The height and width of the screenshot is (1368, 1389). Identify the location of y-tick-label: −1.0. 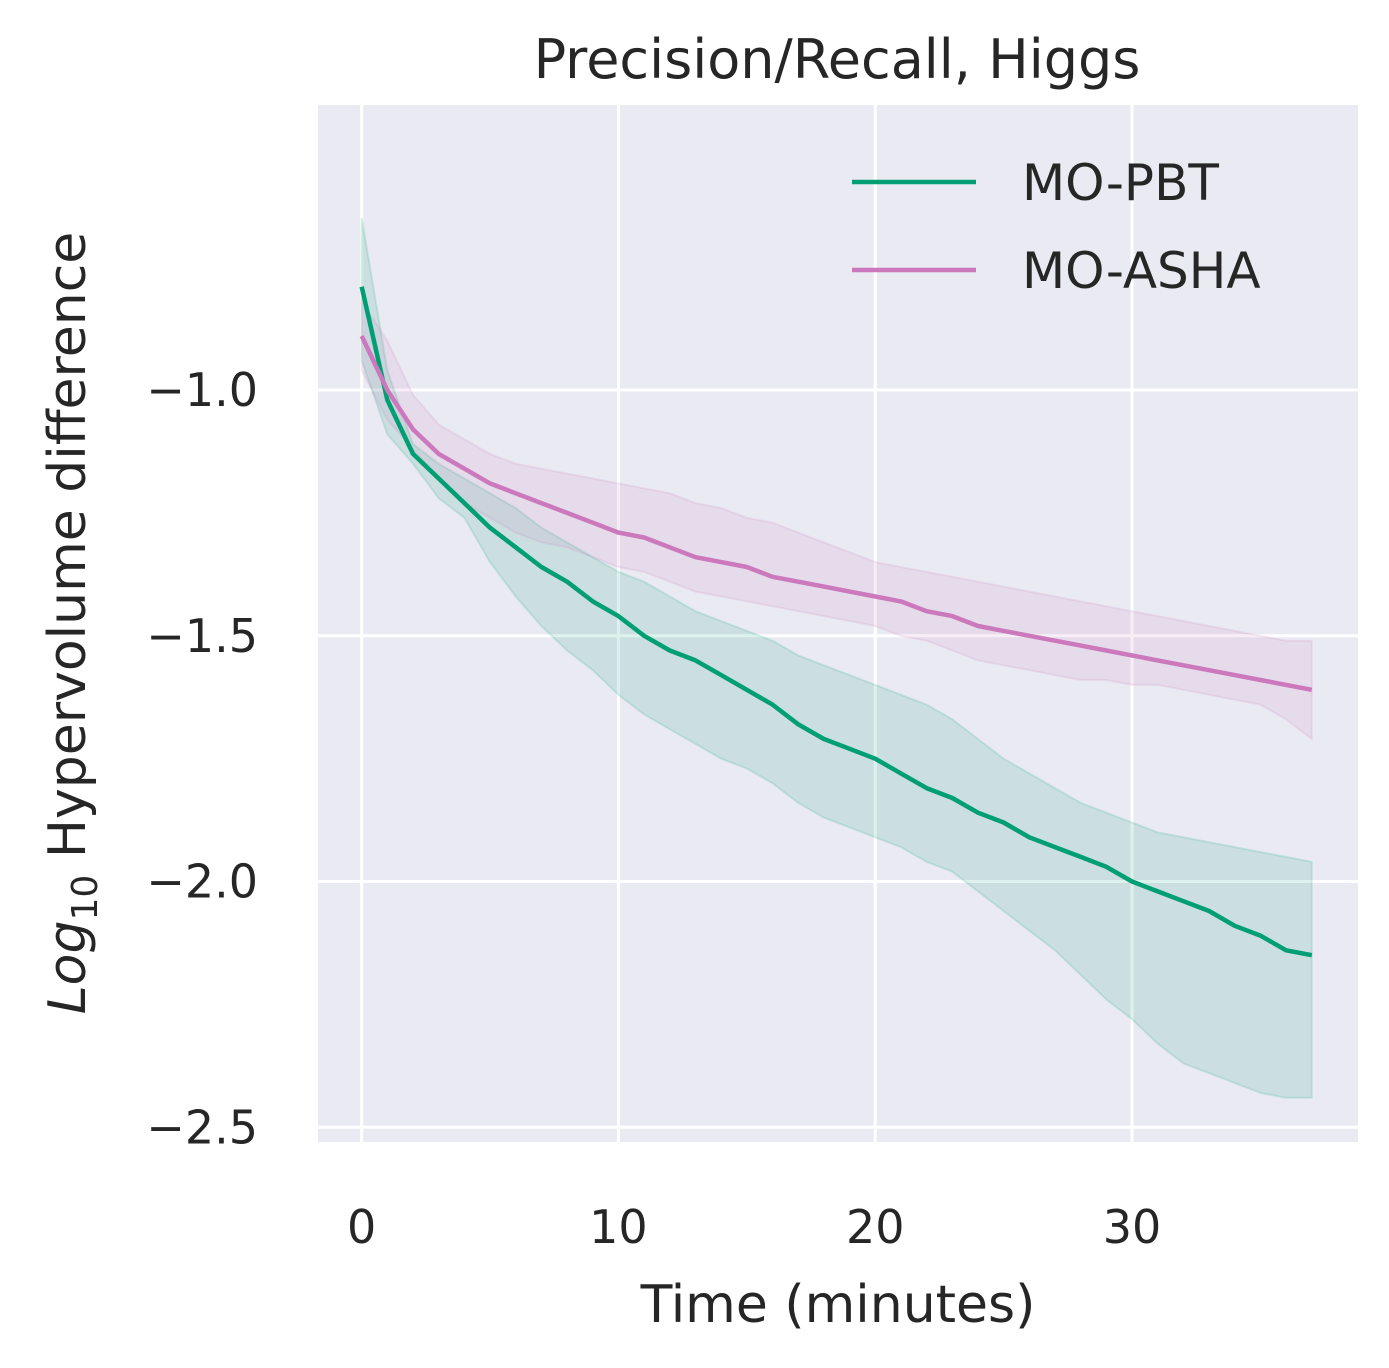
(202, 390).